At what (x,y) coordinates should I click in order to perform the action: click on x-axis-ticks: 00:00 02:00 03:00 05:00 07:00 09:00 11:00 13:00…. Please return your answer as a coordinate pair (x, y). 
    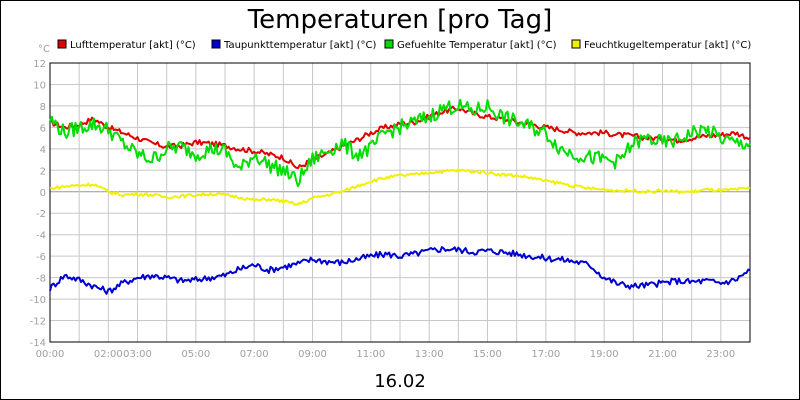
    Looking at the image, I should click on (386, 354).